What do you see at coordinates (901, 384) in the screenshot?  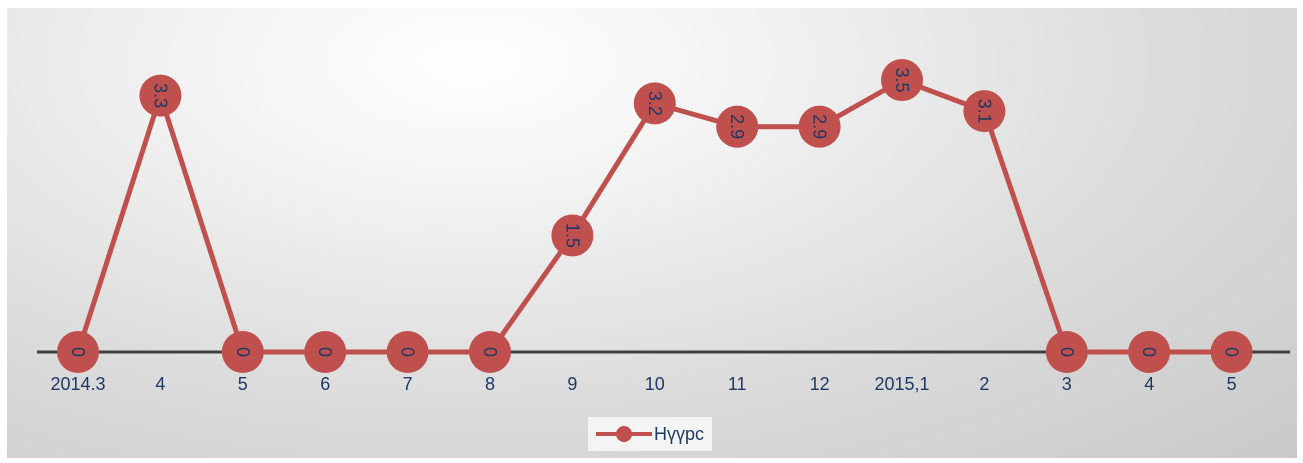 I see `x-tick-label: 2015,1` at bounding box center [901, 384].